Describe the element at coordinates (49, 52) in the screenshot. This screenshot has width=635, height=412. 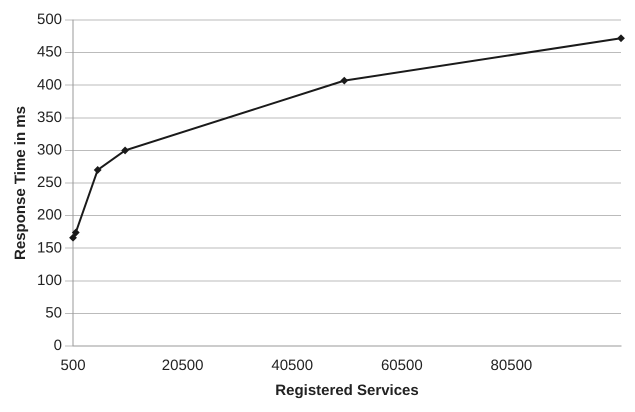
I see `y-tick-label: 450` at that location.